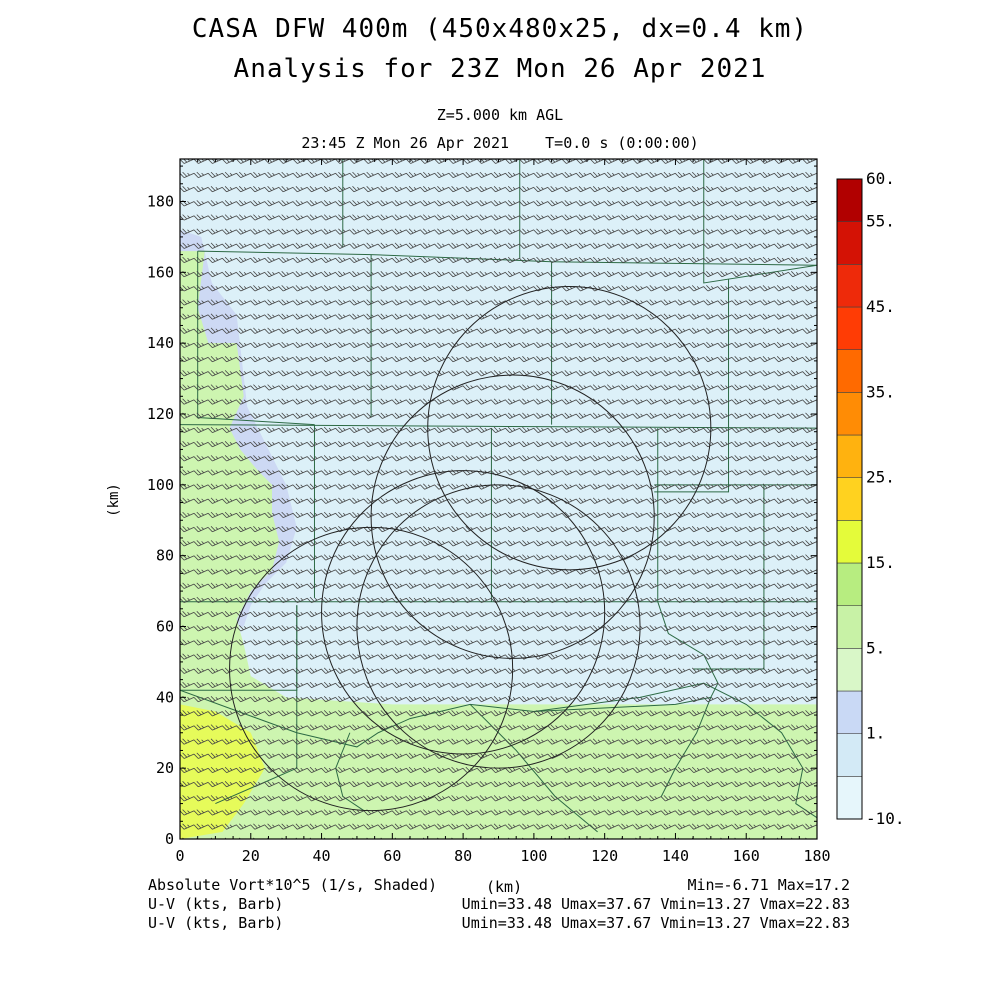  I want to click on colorbar-label: 55., so click(880, 221).